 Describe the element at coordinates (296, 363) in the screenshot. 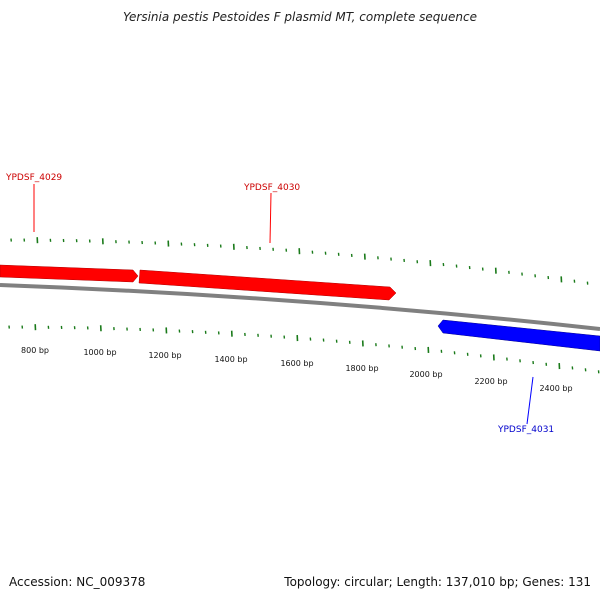

I see `tick-label-1600: 1600 bp` at that location.